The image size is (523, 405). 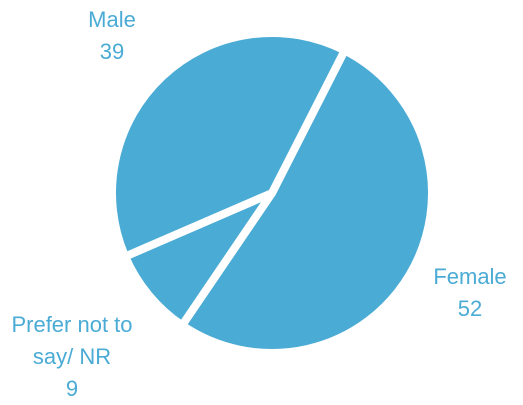 I want to click on slice-label: Female 52, so click(x=466, y=293).